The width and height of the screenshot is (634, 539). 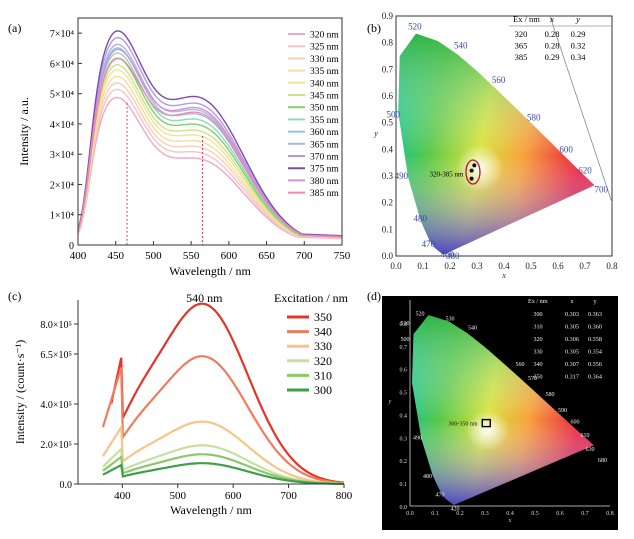 What do you see at coordinates (537, 377) in the screenshot?
I see `table-cell: 350` at bounding box center [537, 377].